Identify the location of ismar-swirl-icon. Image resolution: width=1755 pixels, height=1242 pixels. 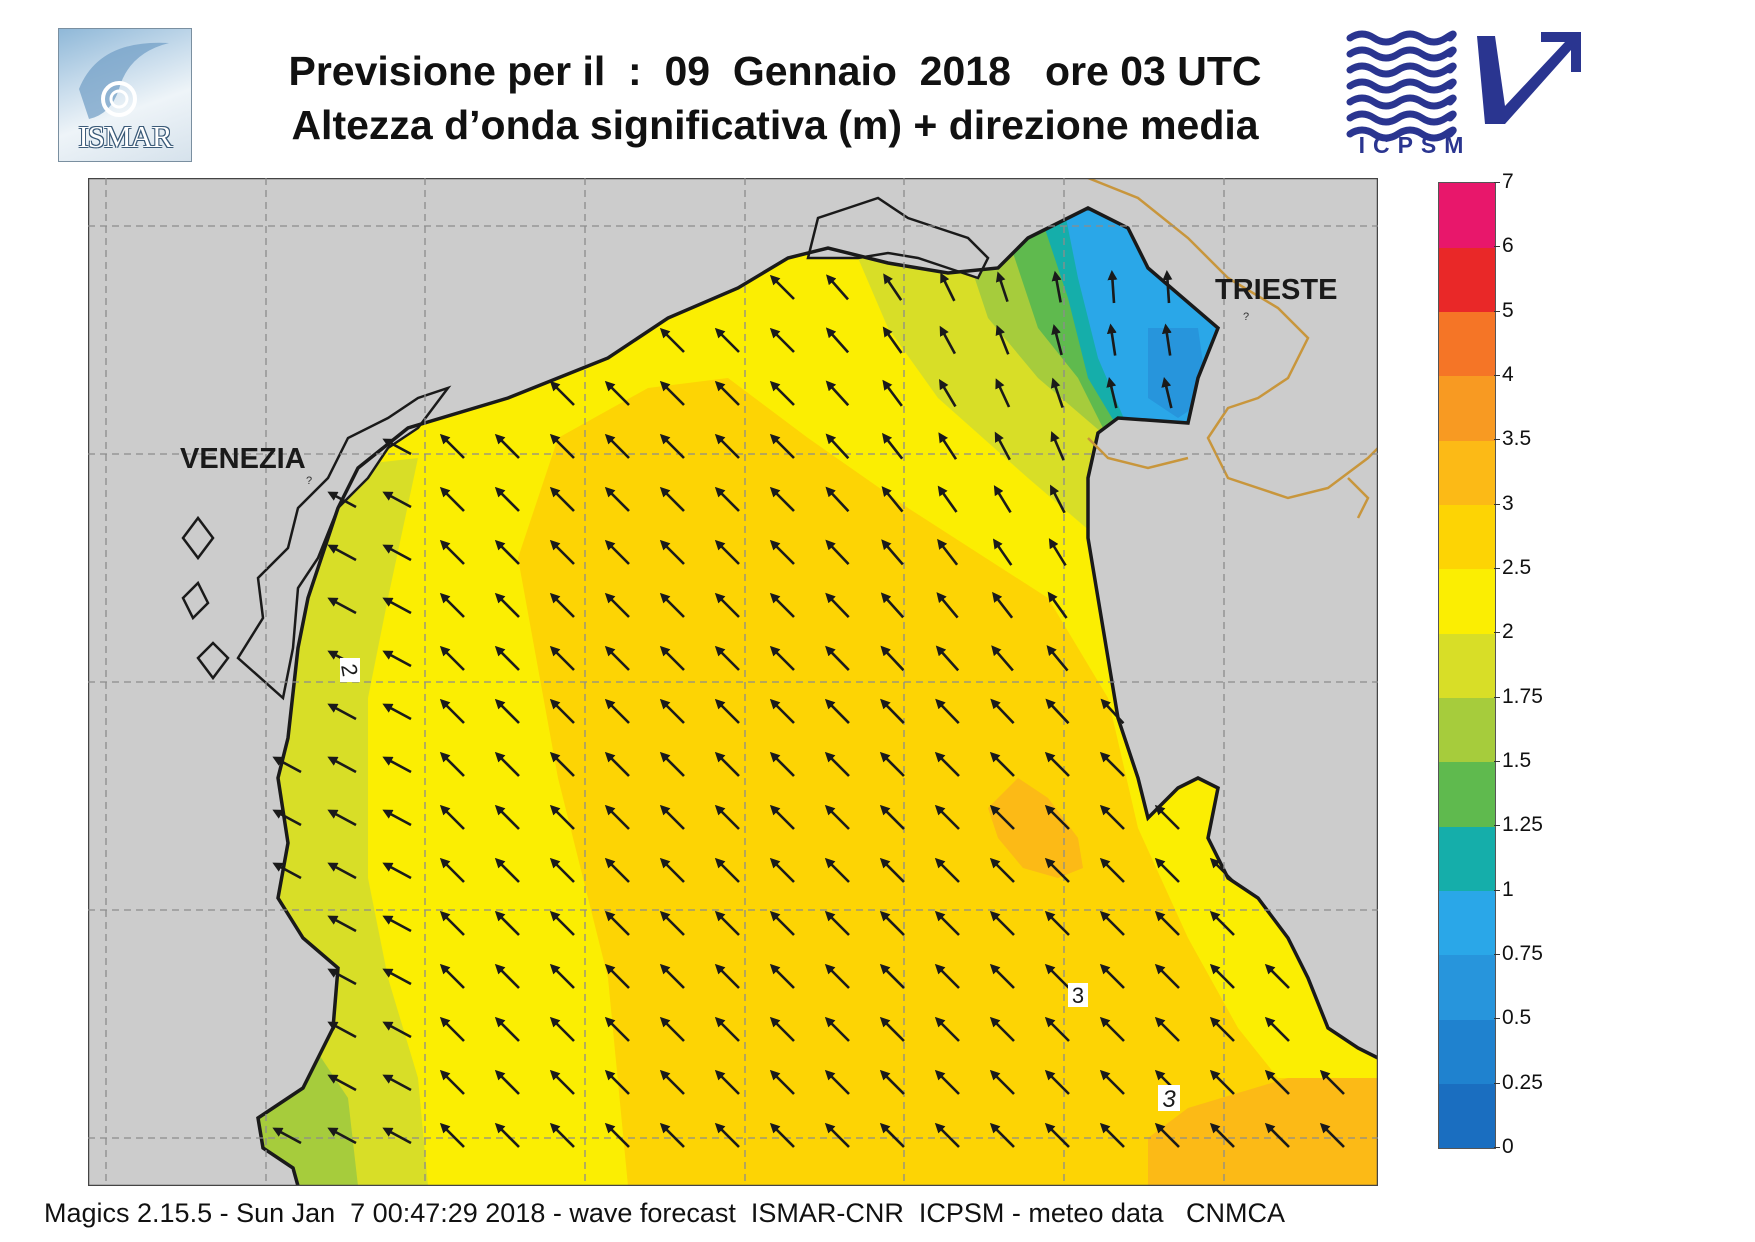
(124, 80).